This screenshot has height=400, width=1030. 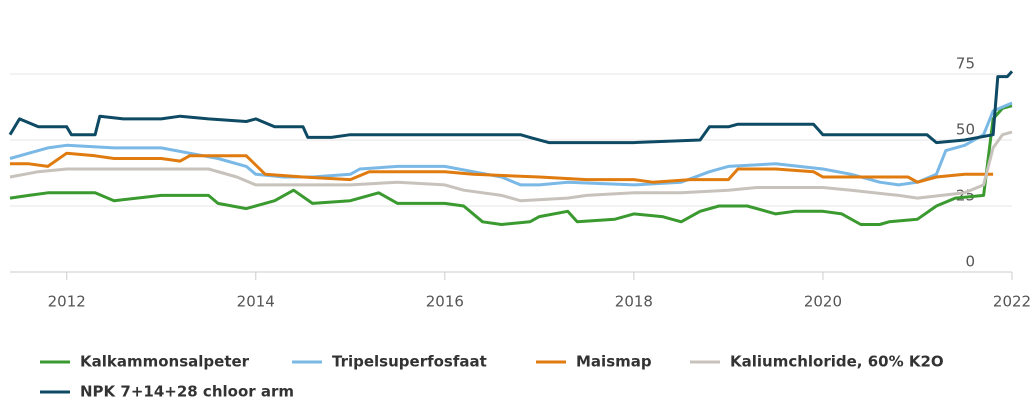 What do you see at coordinates (823, 302) in the screenshot?
I see `x-tick-label: 2020` at bounding box center [823, 302].